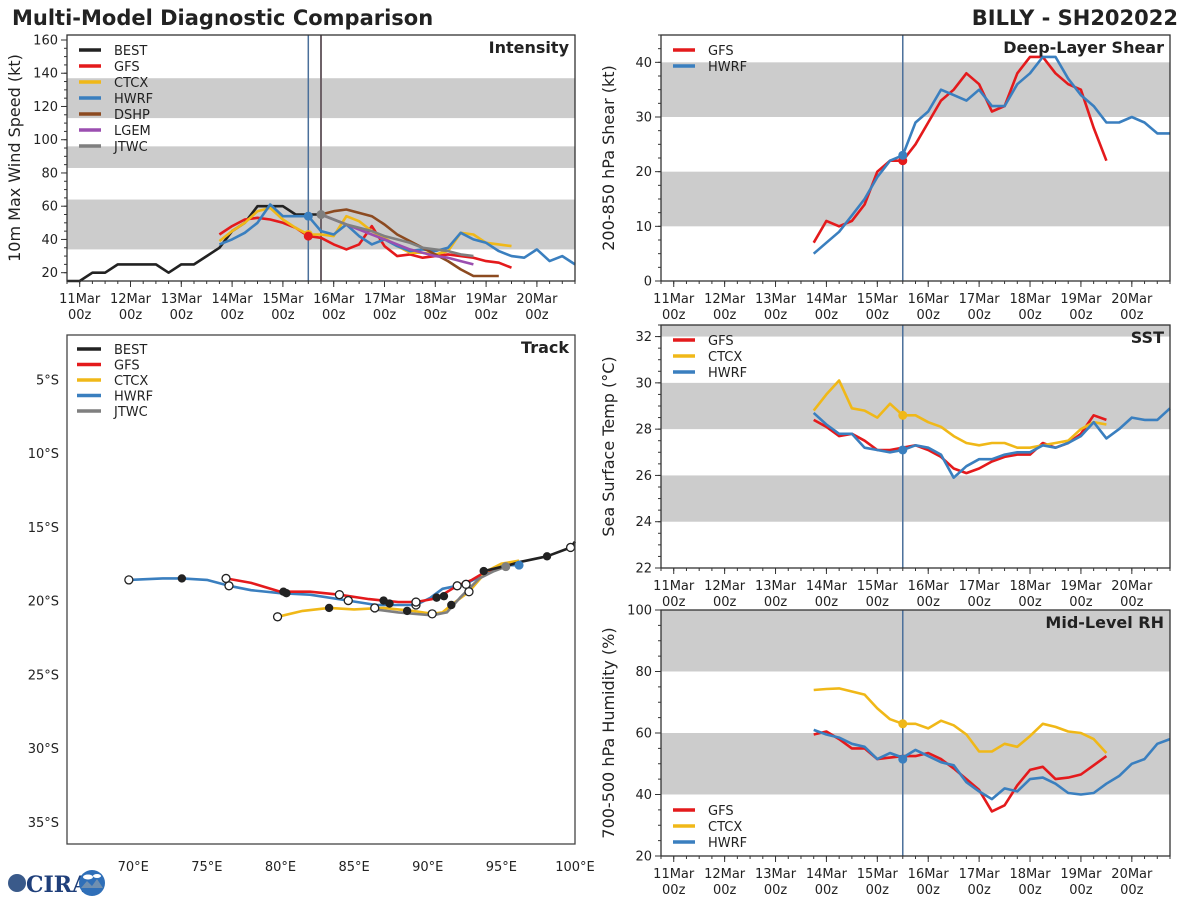 This screenshot has height=900, width=1200. What do you see at coordinates (132, 115) in the screenshot?
I see `legend-label-dshp: DSHP` at bounding box center [132, 115].